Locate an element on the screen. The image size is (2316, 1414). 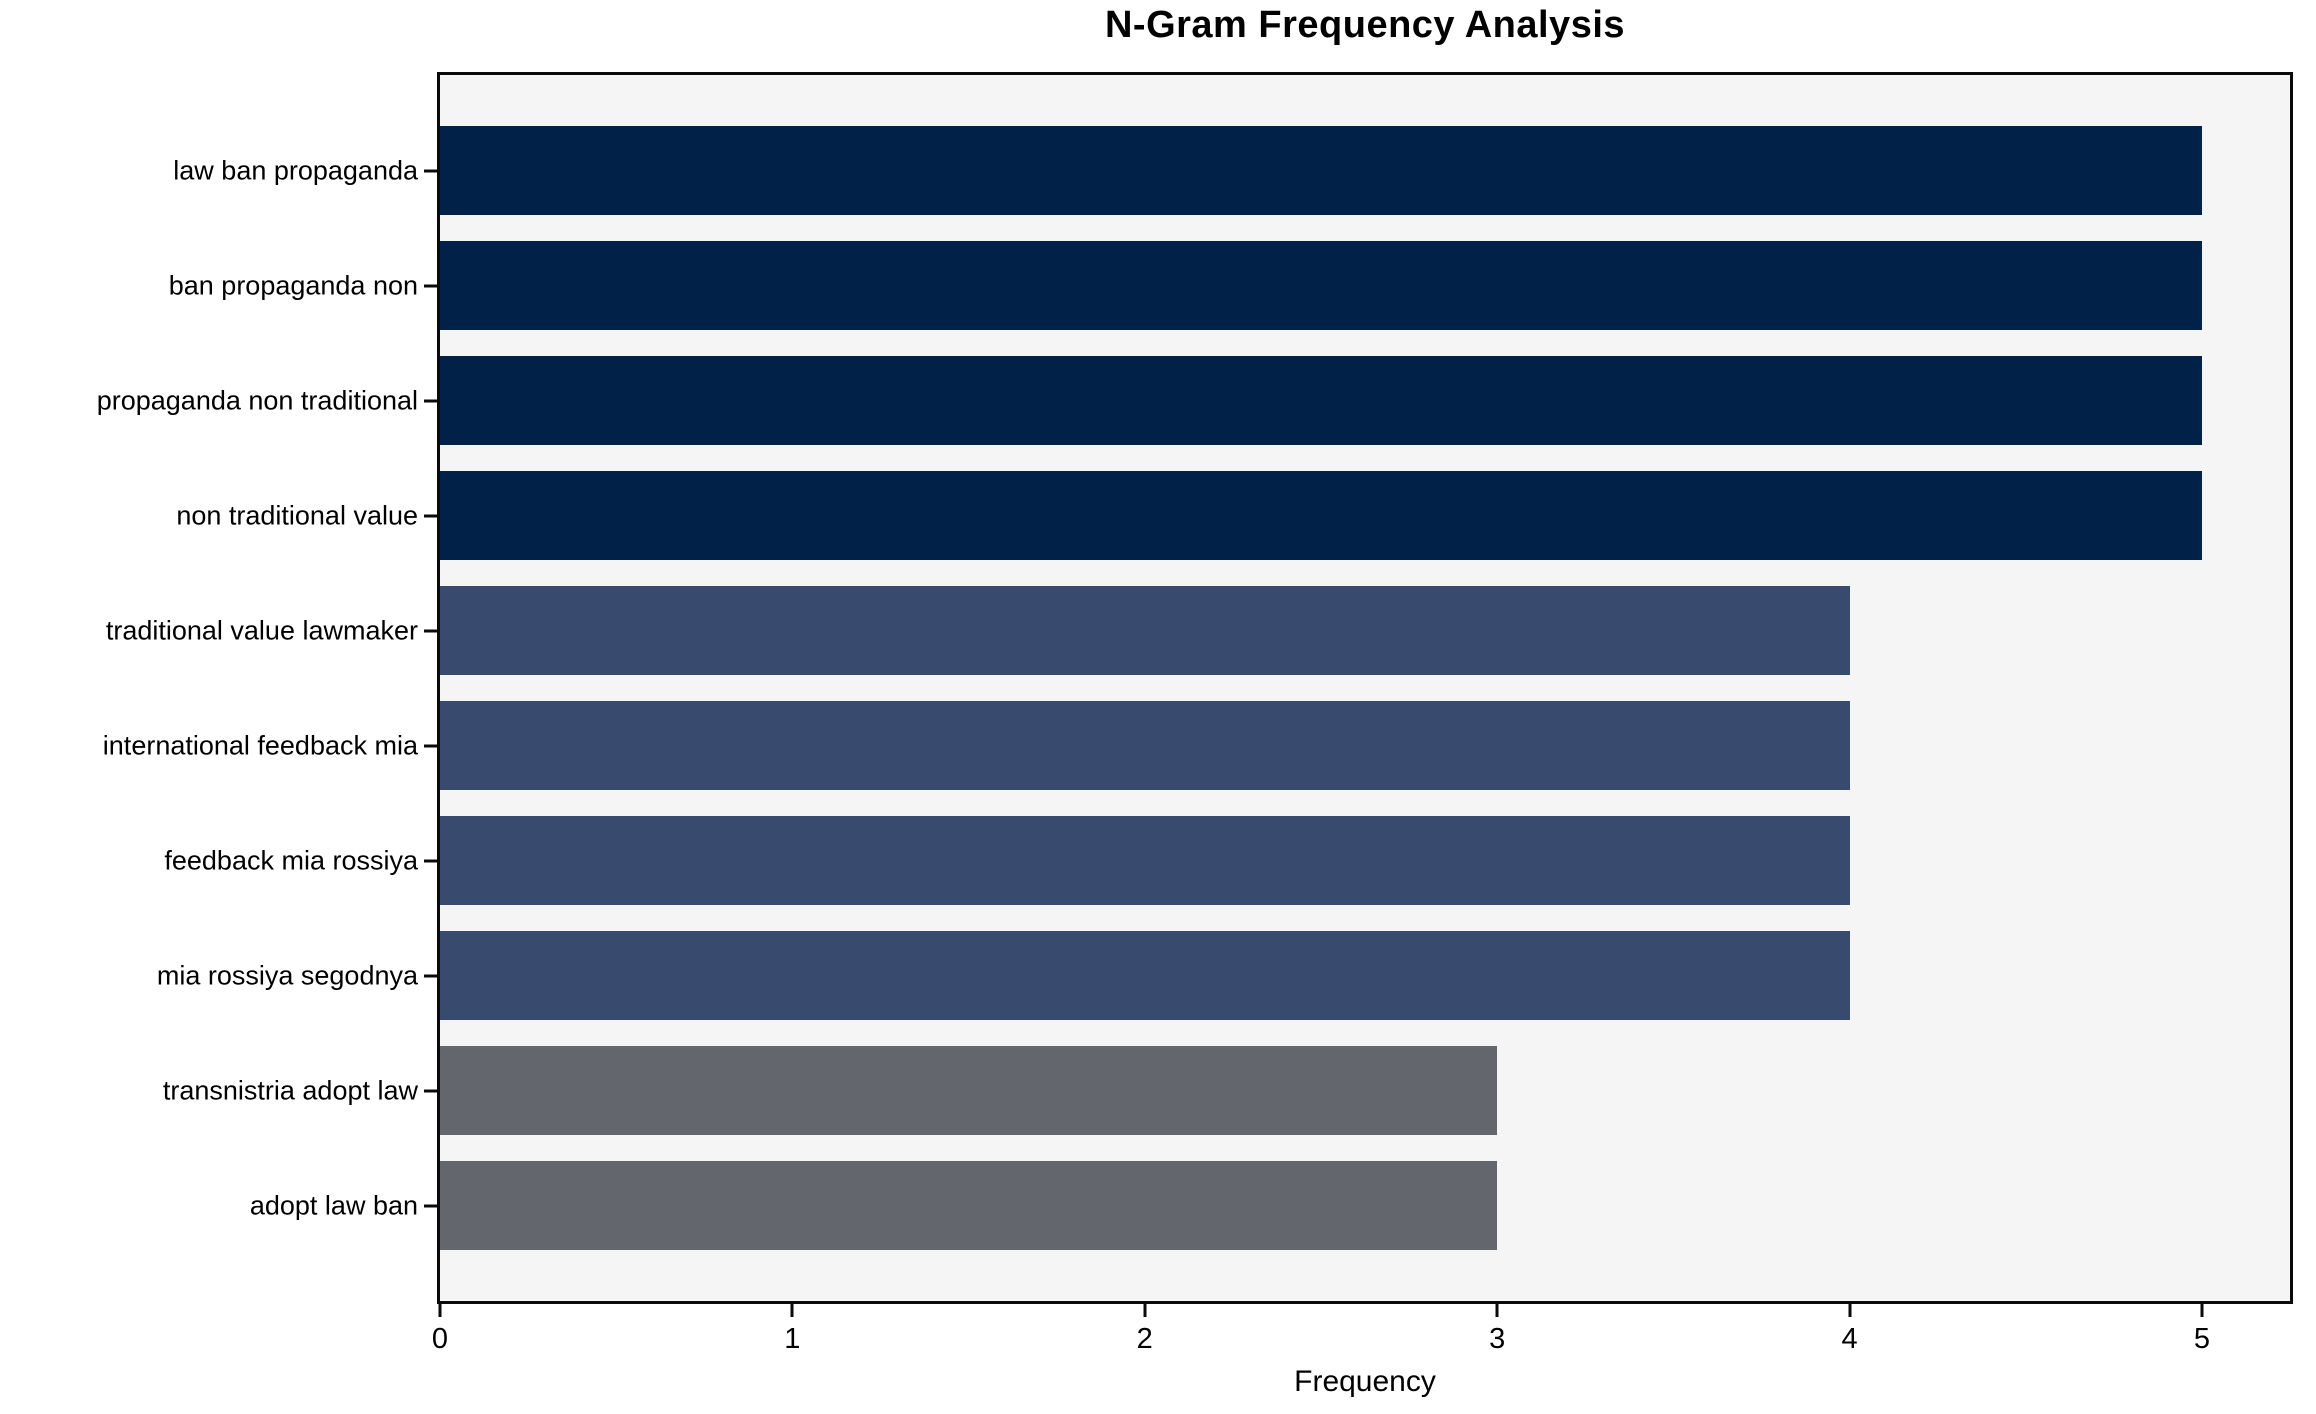
y-axis-category-label: propaganda non traditional is located at coordinates (257, 400).